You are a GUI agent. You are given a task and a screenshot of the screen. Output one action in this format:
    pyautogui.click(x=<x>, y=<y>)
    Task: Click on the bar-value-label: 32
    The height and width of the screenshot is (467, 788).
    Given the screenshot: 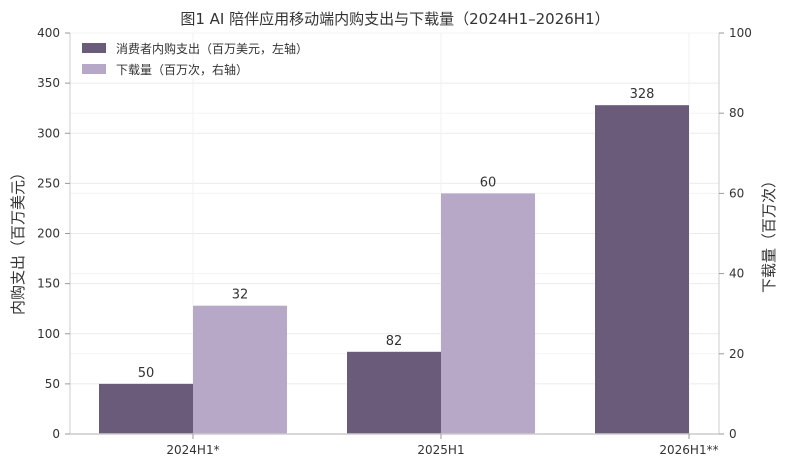 What is the action you would take?
    pyautogui.click(x=240, y=295)
    